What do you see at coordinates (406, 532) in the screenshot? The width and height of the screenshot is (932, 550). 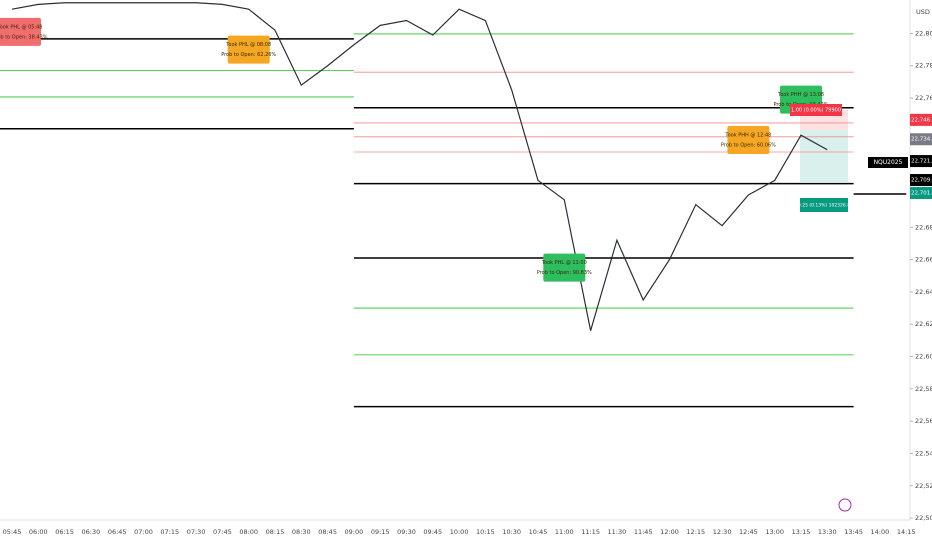 I see `x-tick-label: 09:30` at bounding box center [406, 532].